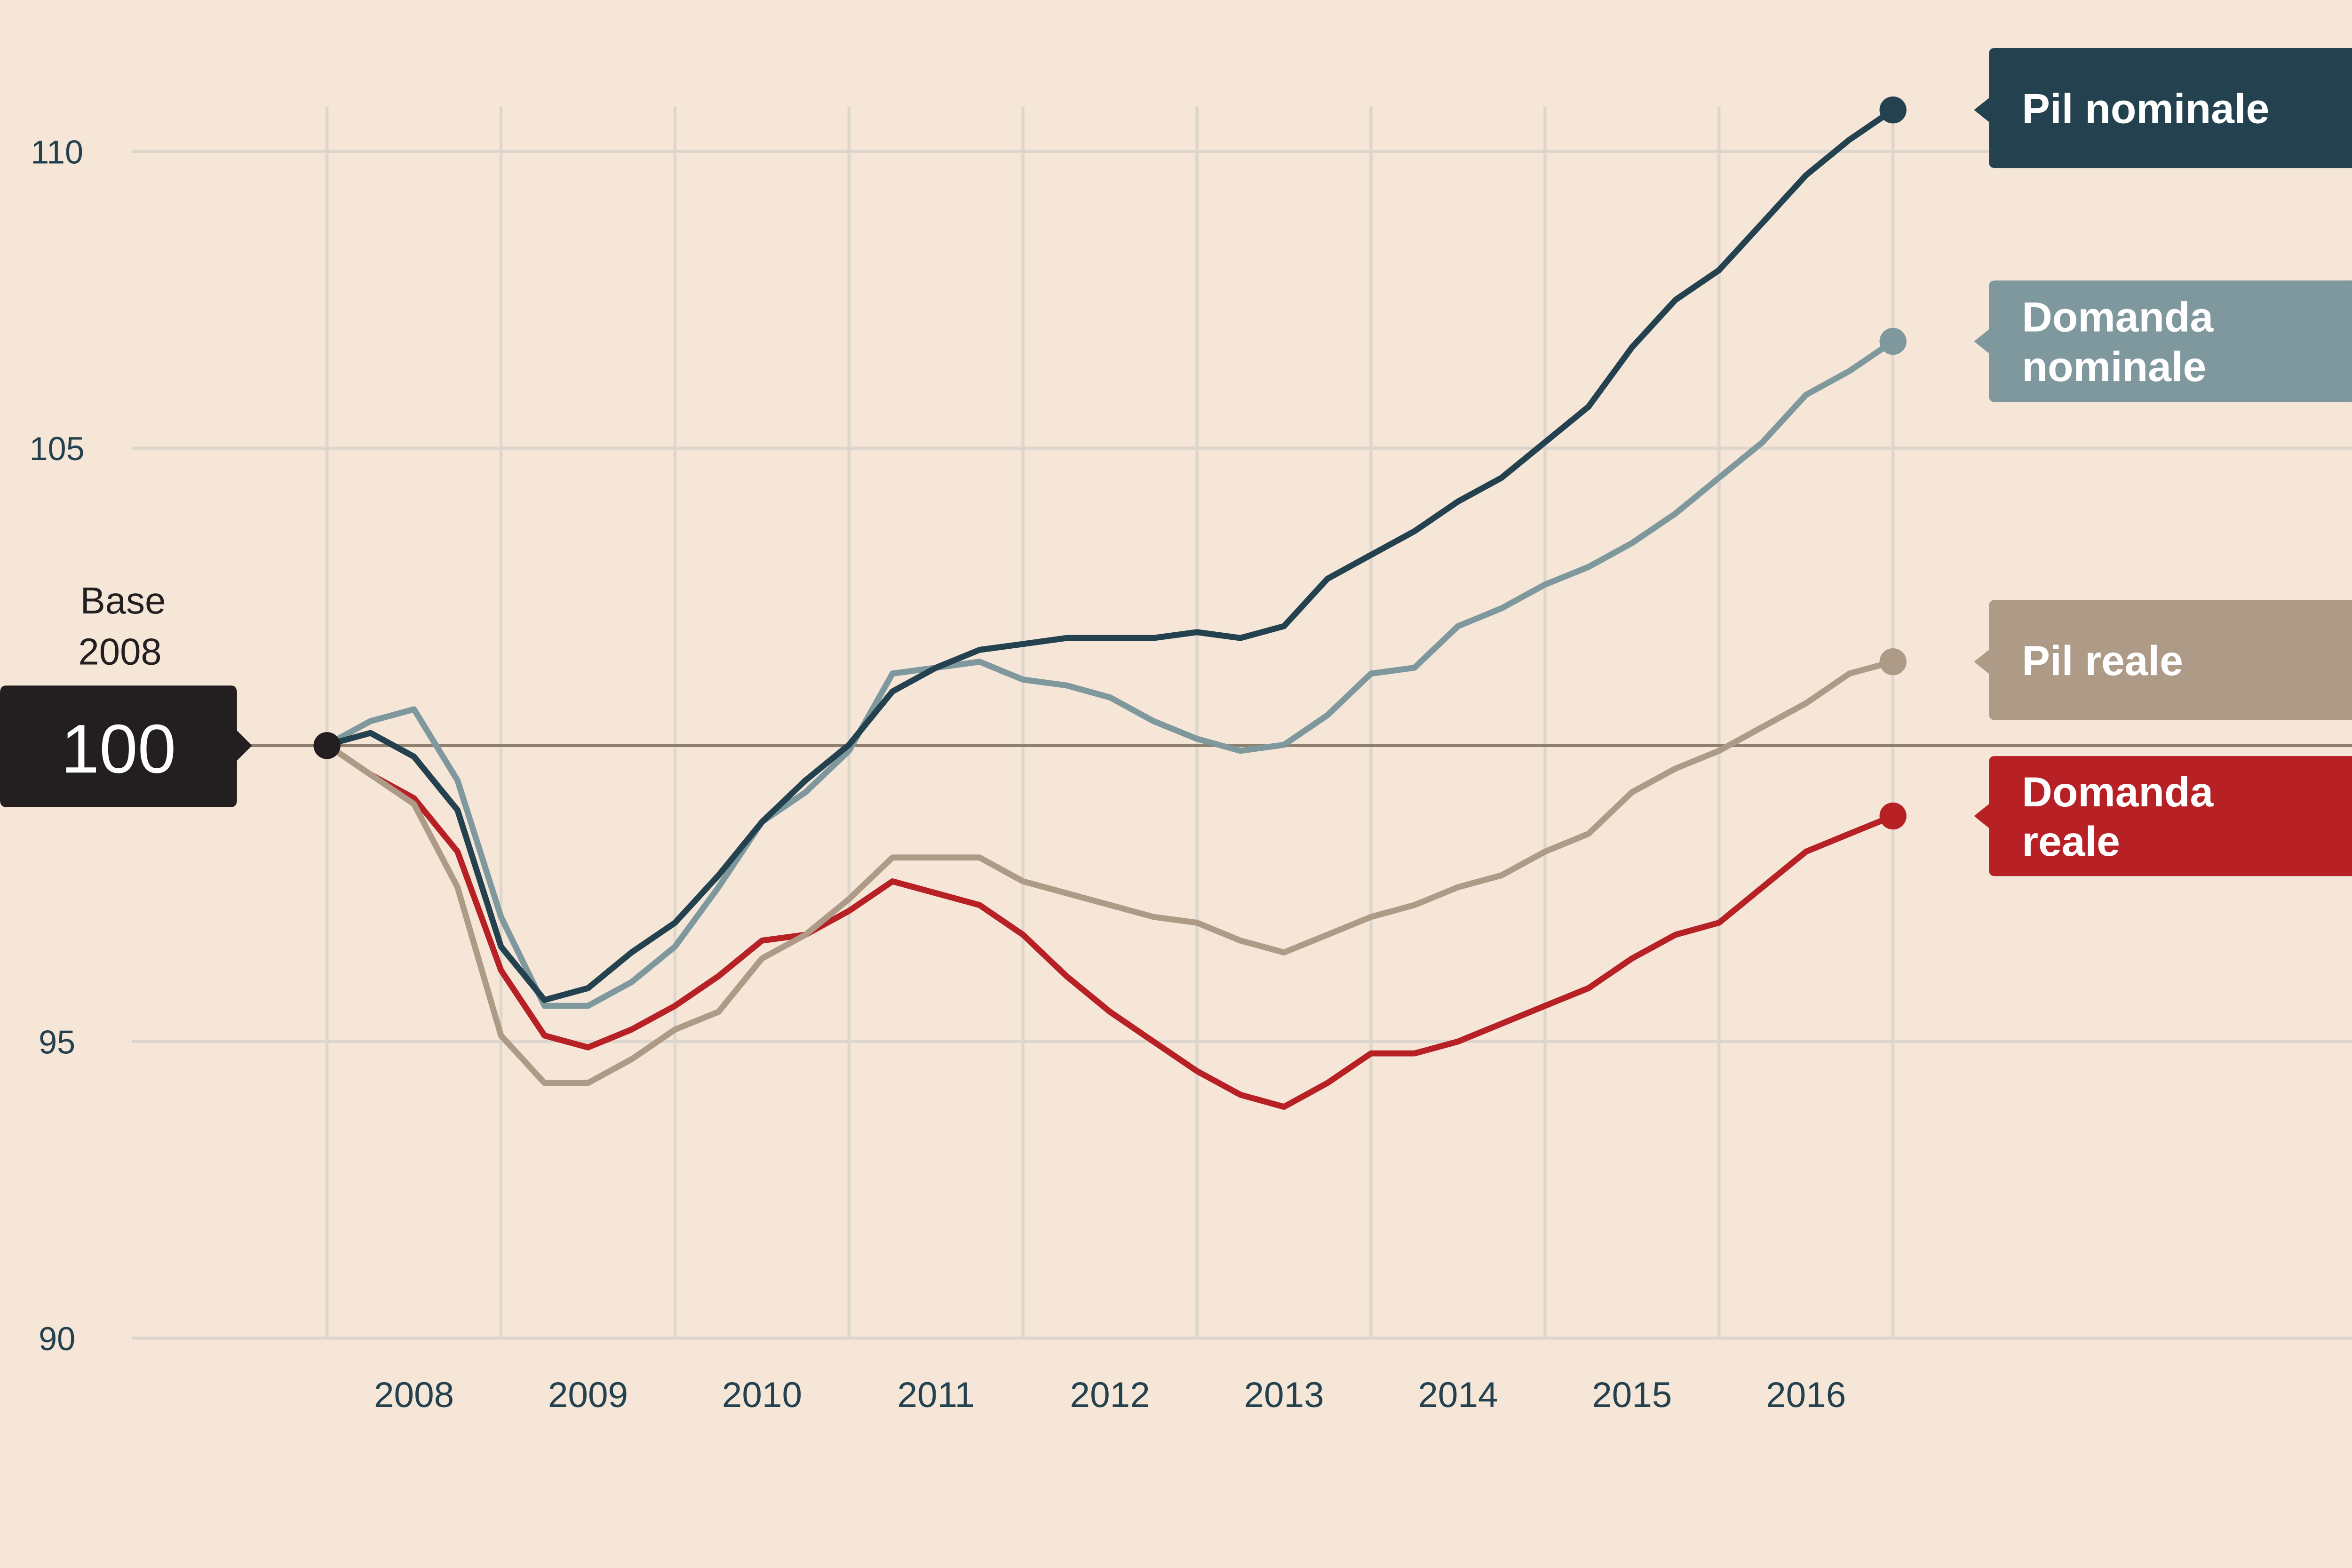 This screenshot has width=2352, height=1568. I want to click on series-label-box-pil-reale, so click(2163, 660).